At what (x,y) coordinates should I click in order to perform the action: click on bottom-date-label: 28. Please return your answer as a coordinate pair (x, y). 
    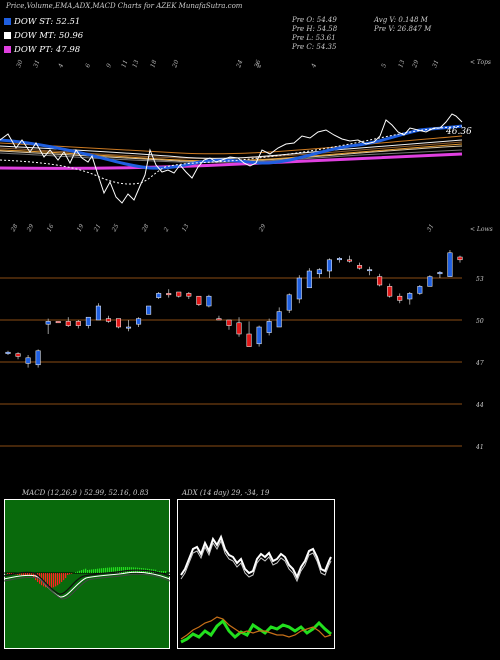
    Looking at the image, I should click on (145, 228).